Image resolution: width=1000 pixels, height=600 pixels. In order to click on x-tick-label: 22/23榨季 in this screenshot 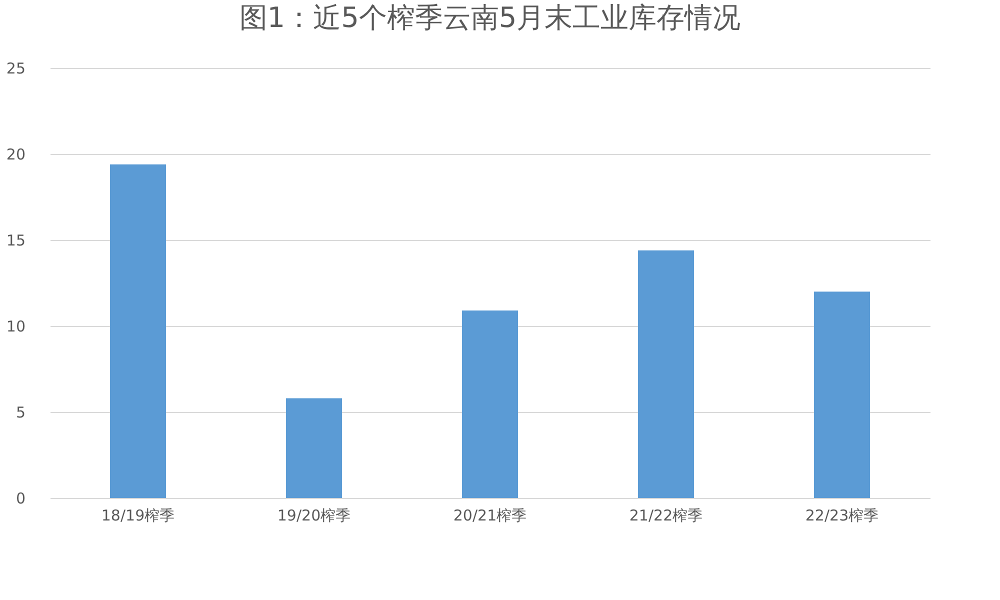, I will do `click(842, 515)`.